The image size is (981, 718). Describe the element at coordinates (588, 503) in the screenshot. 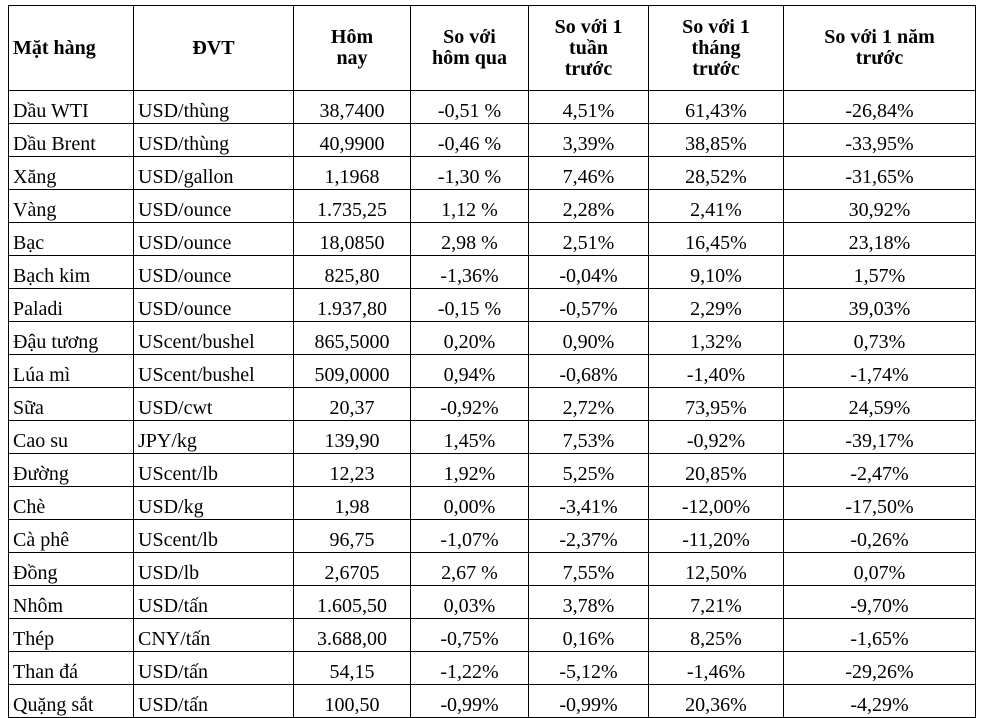

I see `table-cell: -3,41%` at that location.